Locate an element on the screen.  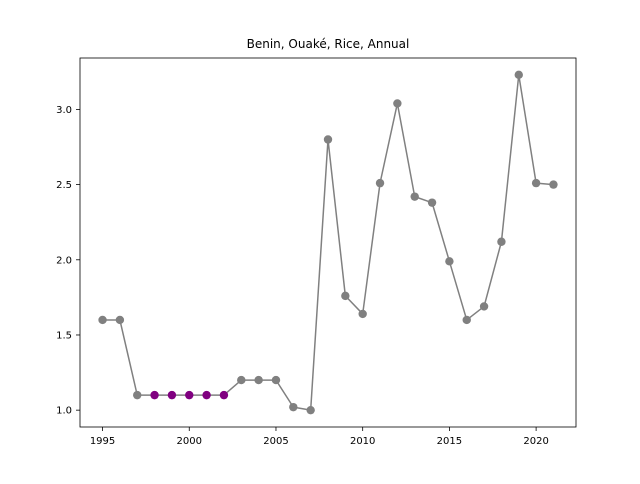
y-axis: 1.0 1.5 2.0 2.5 3.0 is located at coordinates (68, 261).